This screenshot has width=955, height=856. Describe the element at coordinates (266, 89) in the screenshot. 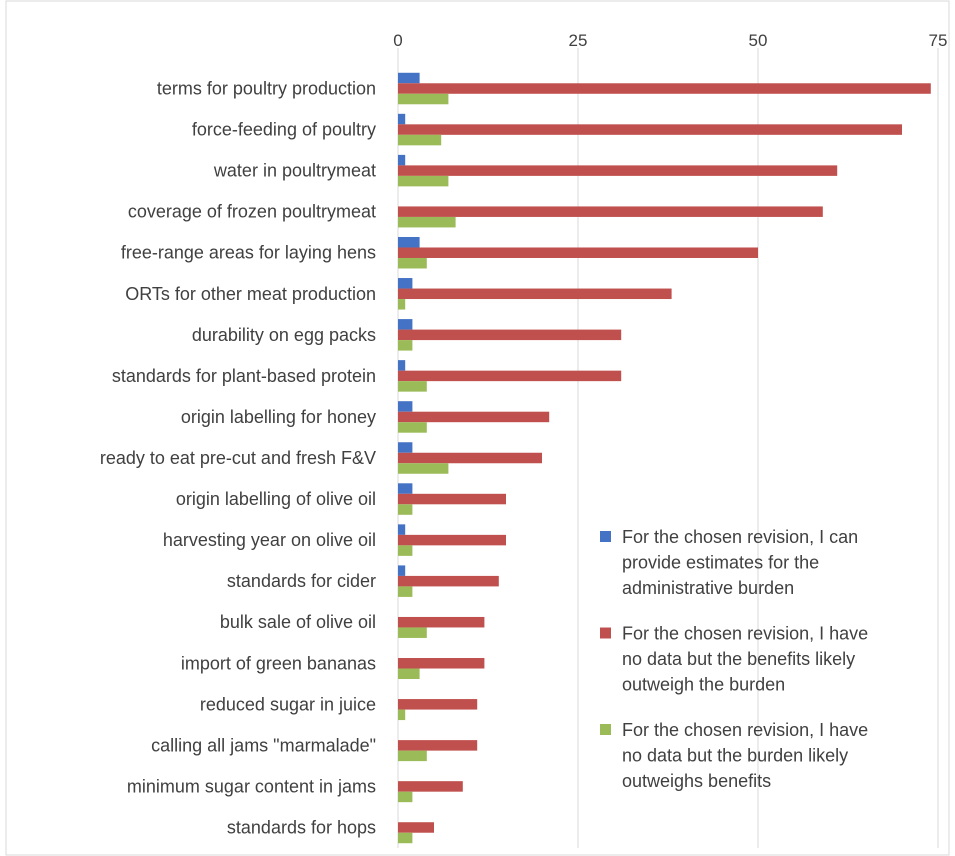

I see `category-label: terms for poultry production` at that location.